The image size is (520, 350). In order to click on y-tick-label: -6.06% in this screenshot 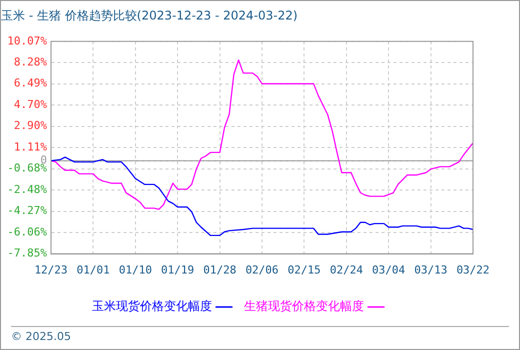, I will do `click(27, 231)`.